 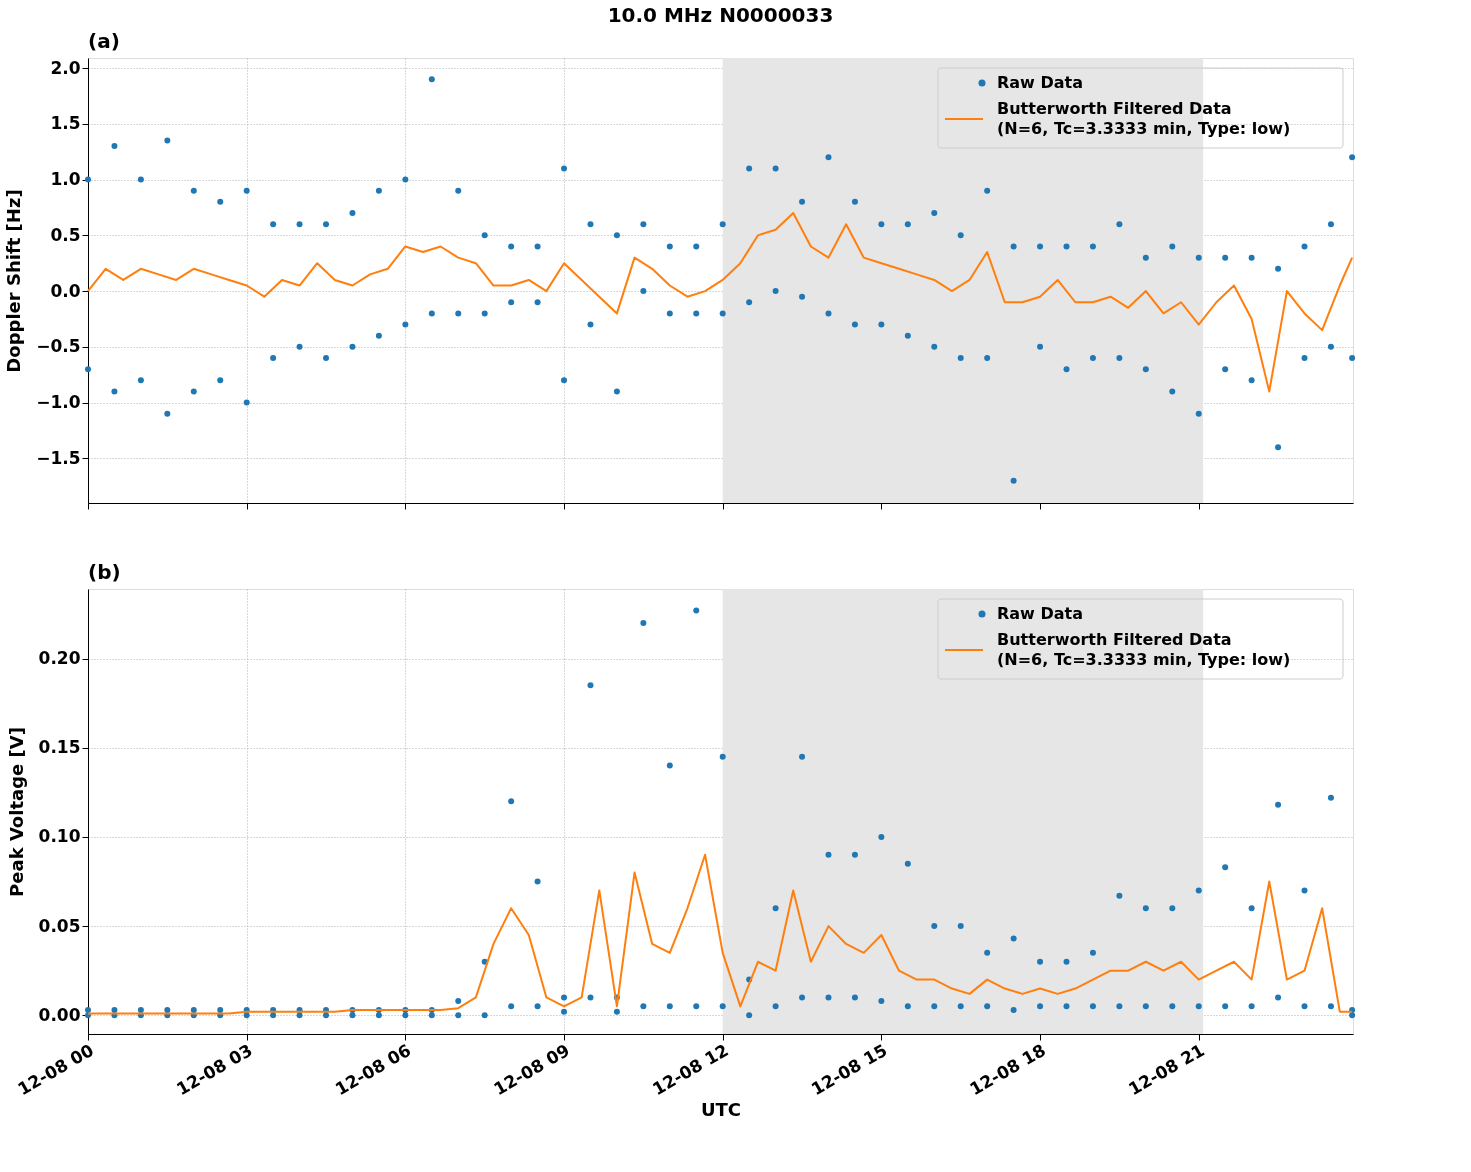 I want to click on y-axis-title: Peak Voltage [V], so click(x=16, y=812).